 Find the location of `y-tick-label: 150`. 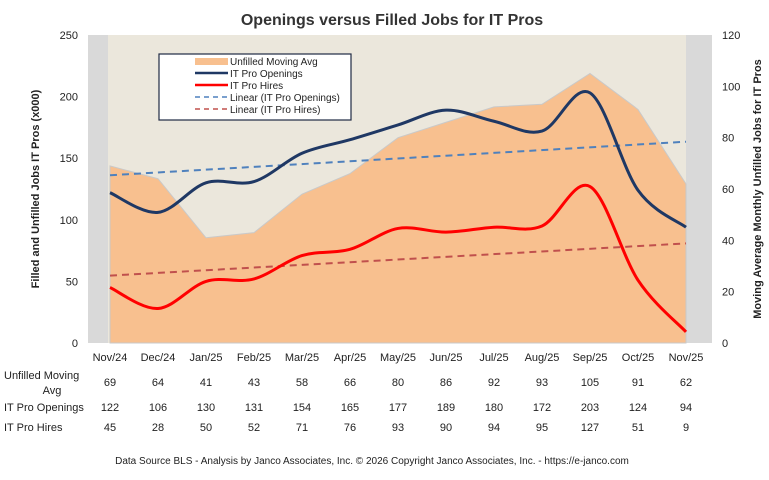

y-tick-label: 150 is located at coordinates (69, 159).